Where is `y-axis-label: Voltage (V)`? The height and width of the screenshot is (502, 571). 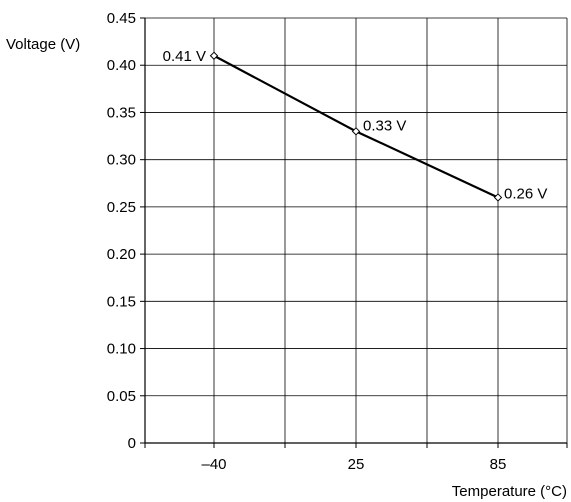
y-axis-label: Voltage (V) is located at coordinates (43, 44).